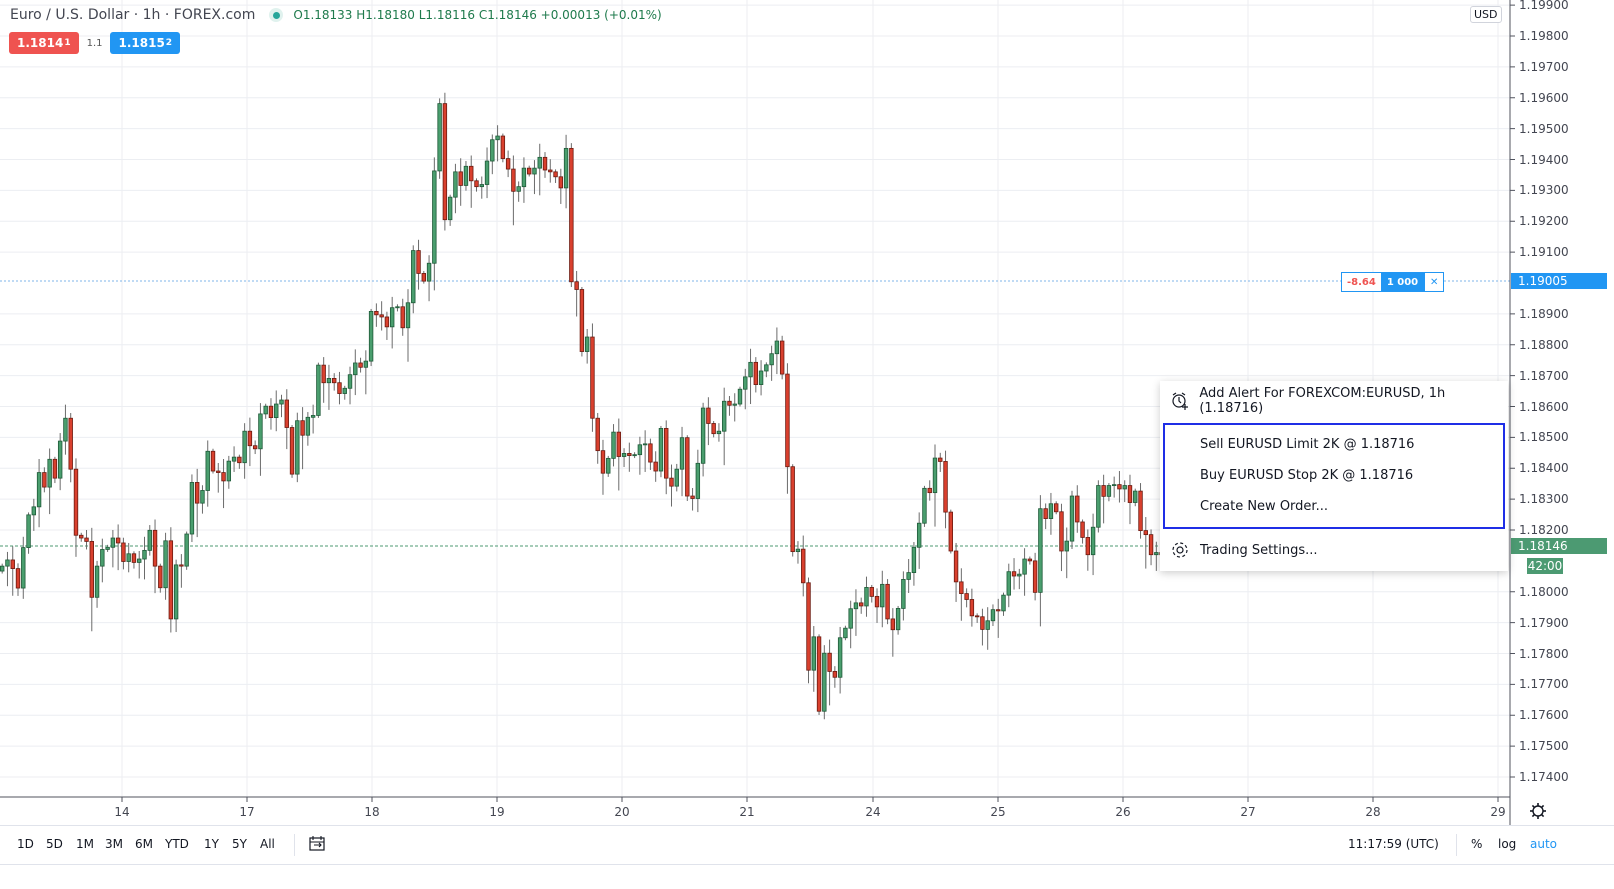  I want to click on menu-item-buy-stop: Buy EURUSD Stop 2K @ 1.18716, so click(1334, 475).